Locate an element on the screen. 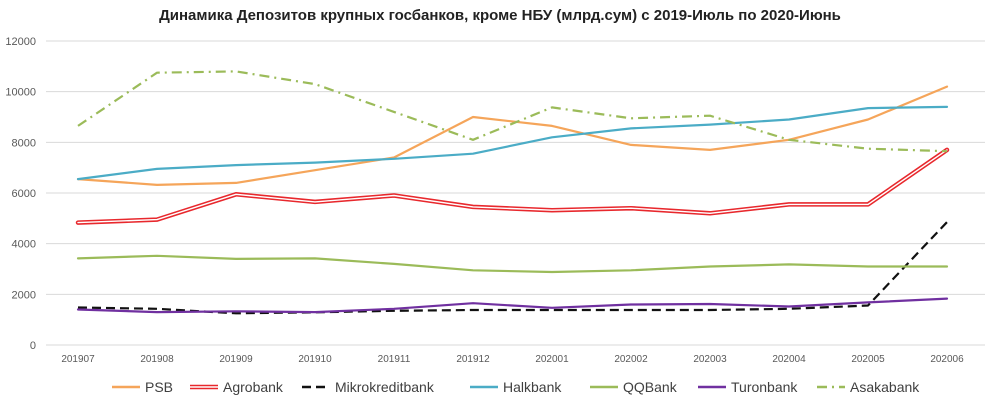 This screenshot has height=405, width=1000. x-tick-label: 201912 is located at coordinates (473, 359).